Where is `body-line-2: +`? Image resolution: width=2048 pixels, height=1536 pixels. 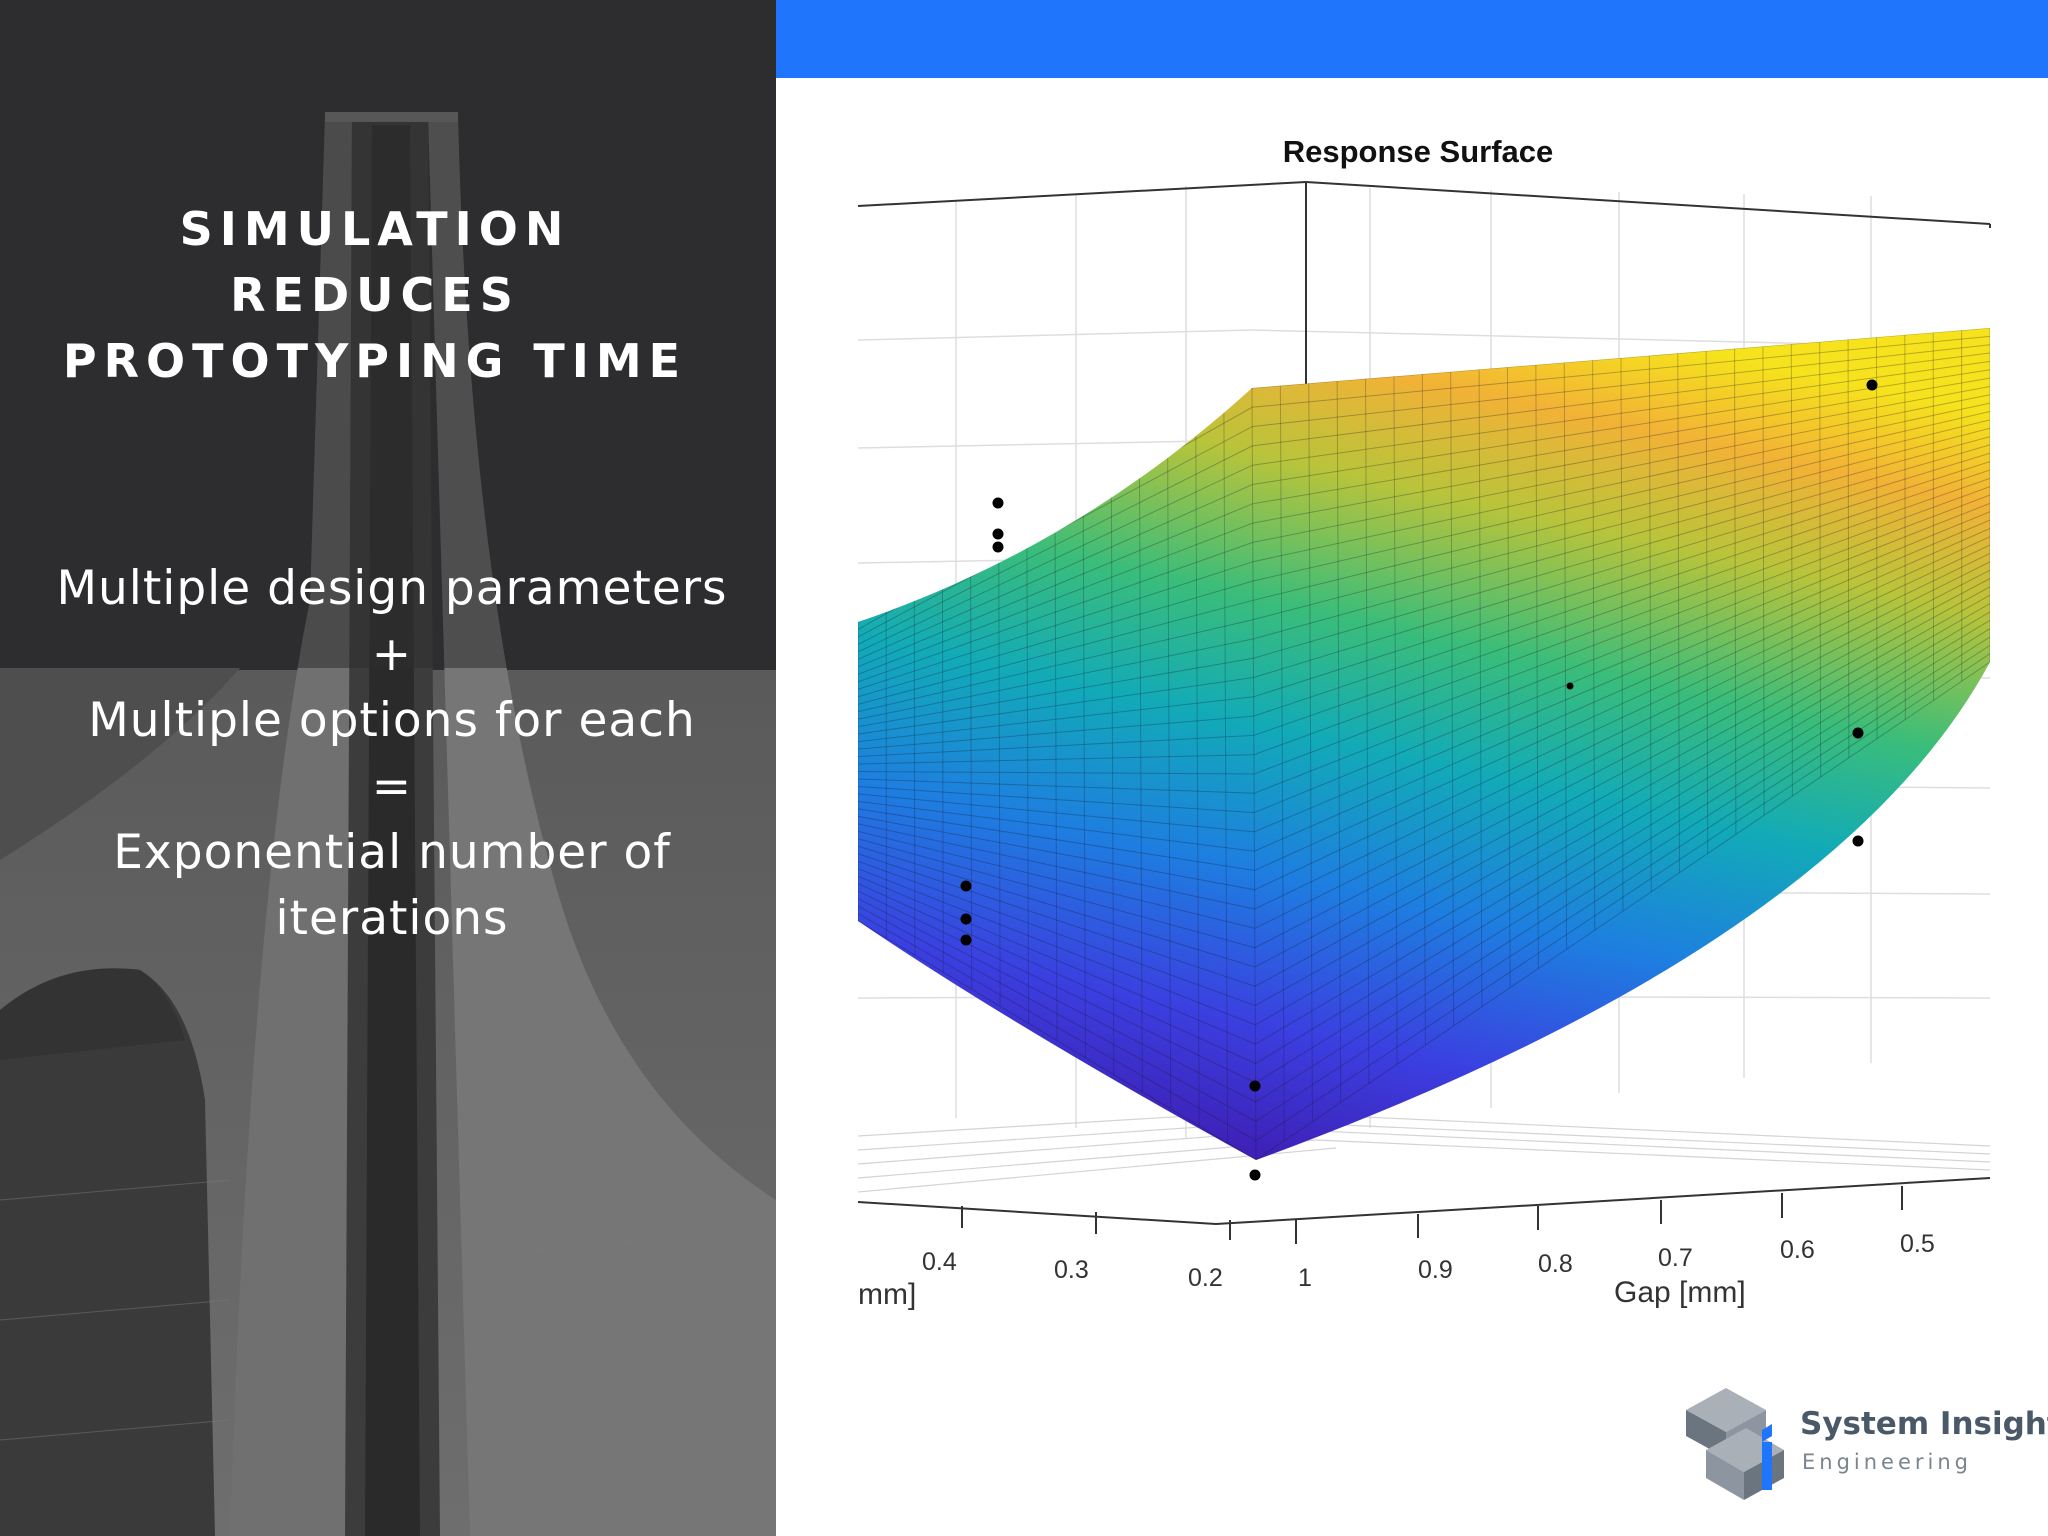
body-line-2: + is located at coordinates (392, 654).